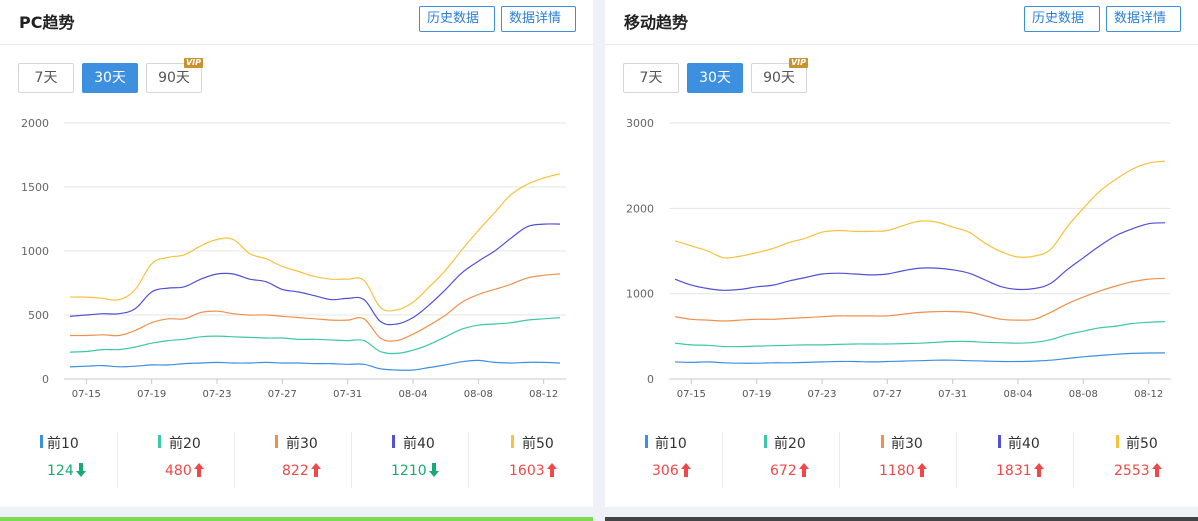 This screenshot has width=1198, height=521. I want to click on legend-value: 1210, so click(415, 471).